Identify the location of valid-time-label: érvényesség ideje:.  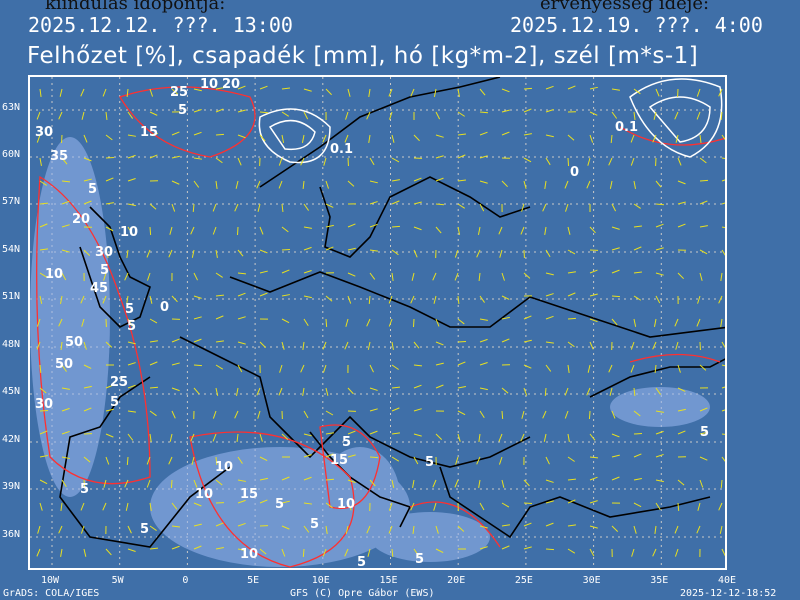
(625, 7).